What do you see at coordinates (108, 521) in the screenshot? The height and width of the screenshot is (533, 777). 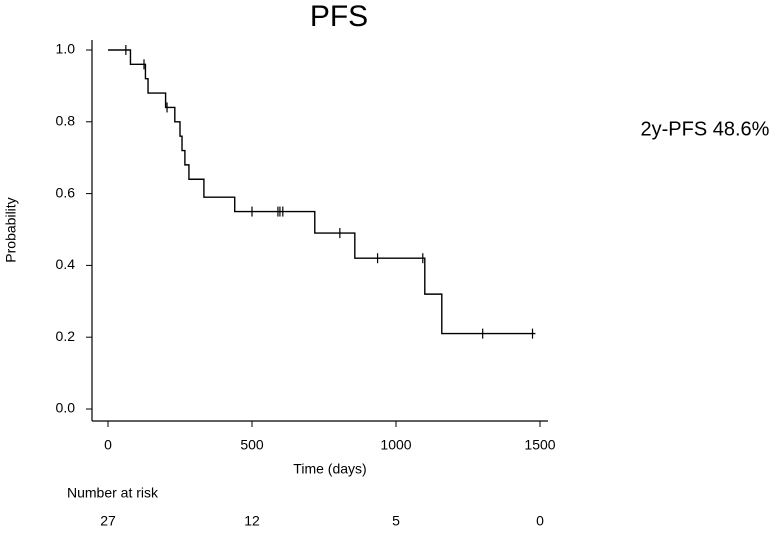 I see `risk-count: 27` at bounding box center [108, 521].